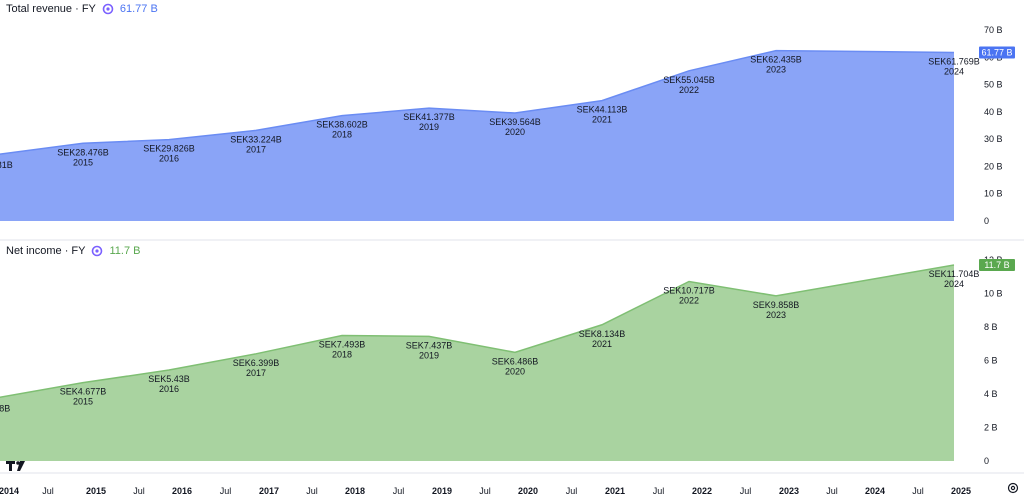  Describe the element at coordinates (776, 305) in the screenshot. I see `income-data-label: SEK9.858B` at that location.